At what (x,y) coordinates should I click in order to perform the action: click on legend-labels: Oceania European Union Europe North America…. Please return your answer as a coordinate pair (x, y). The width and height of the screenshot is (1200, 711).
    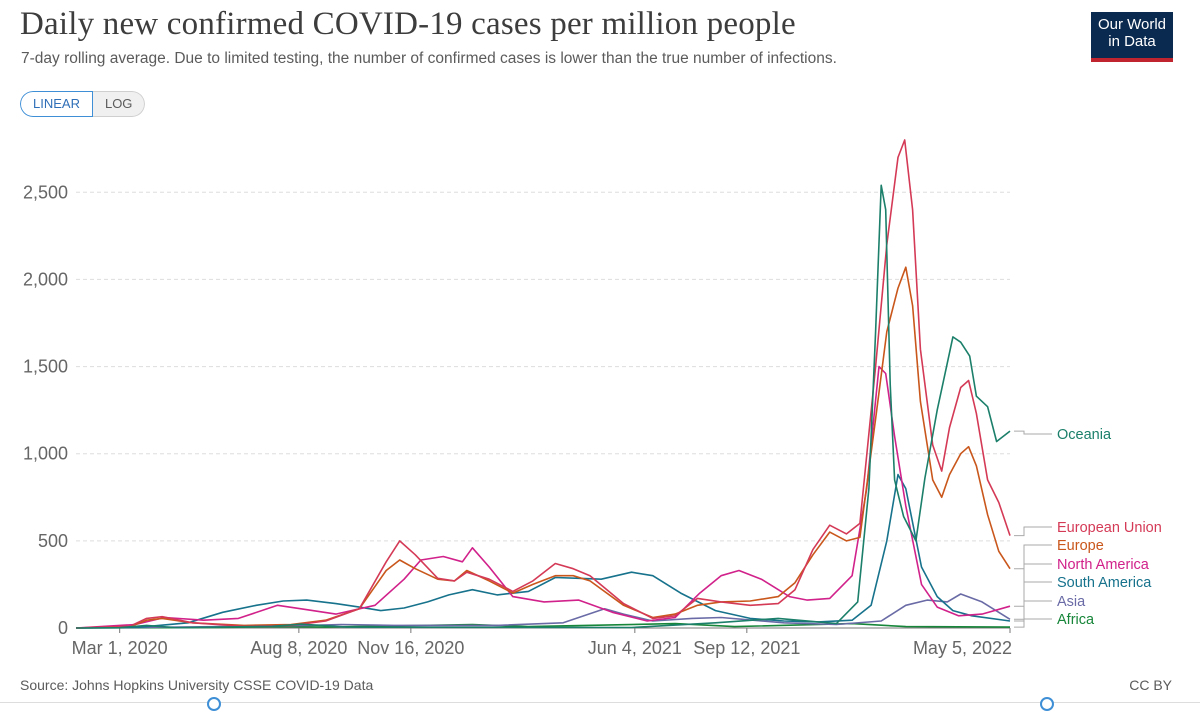
    Looking at the image, I should click on (1088, 527).